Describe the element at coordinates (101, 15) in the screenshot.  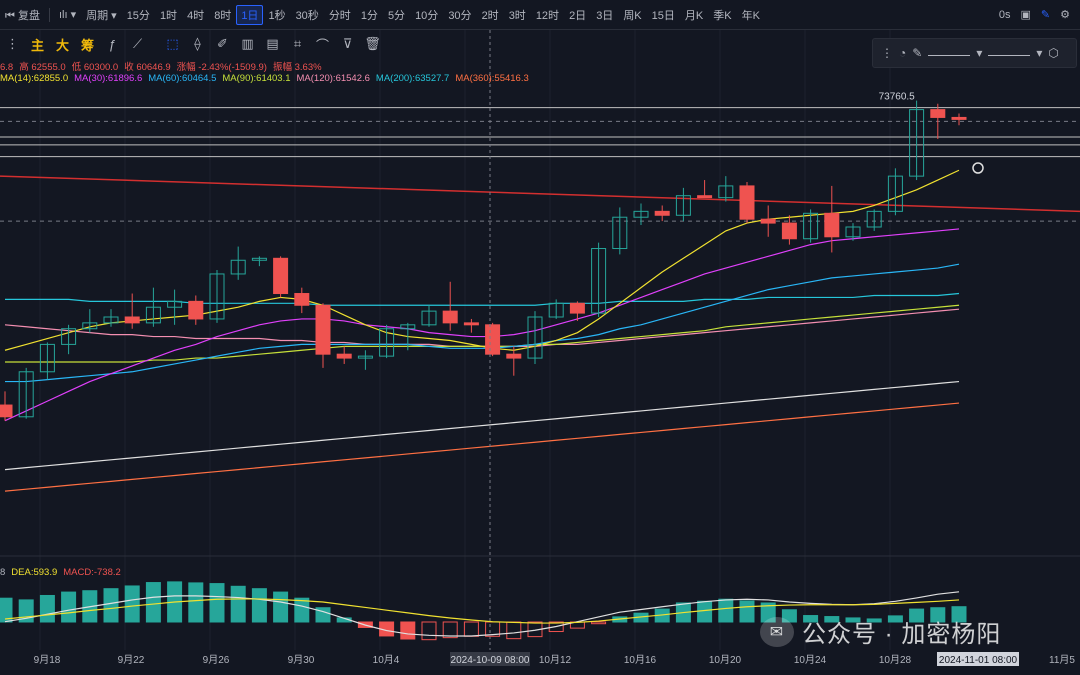
I see `period-dropdown: 周期 ▾` at that location.